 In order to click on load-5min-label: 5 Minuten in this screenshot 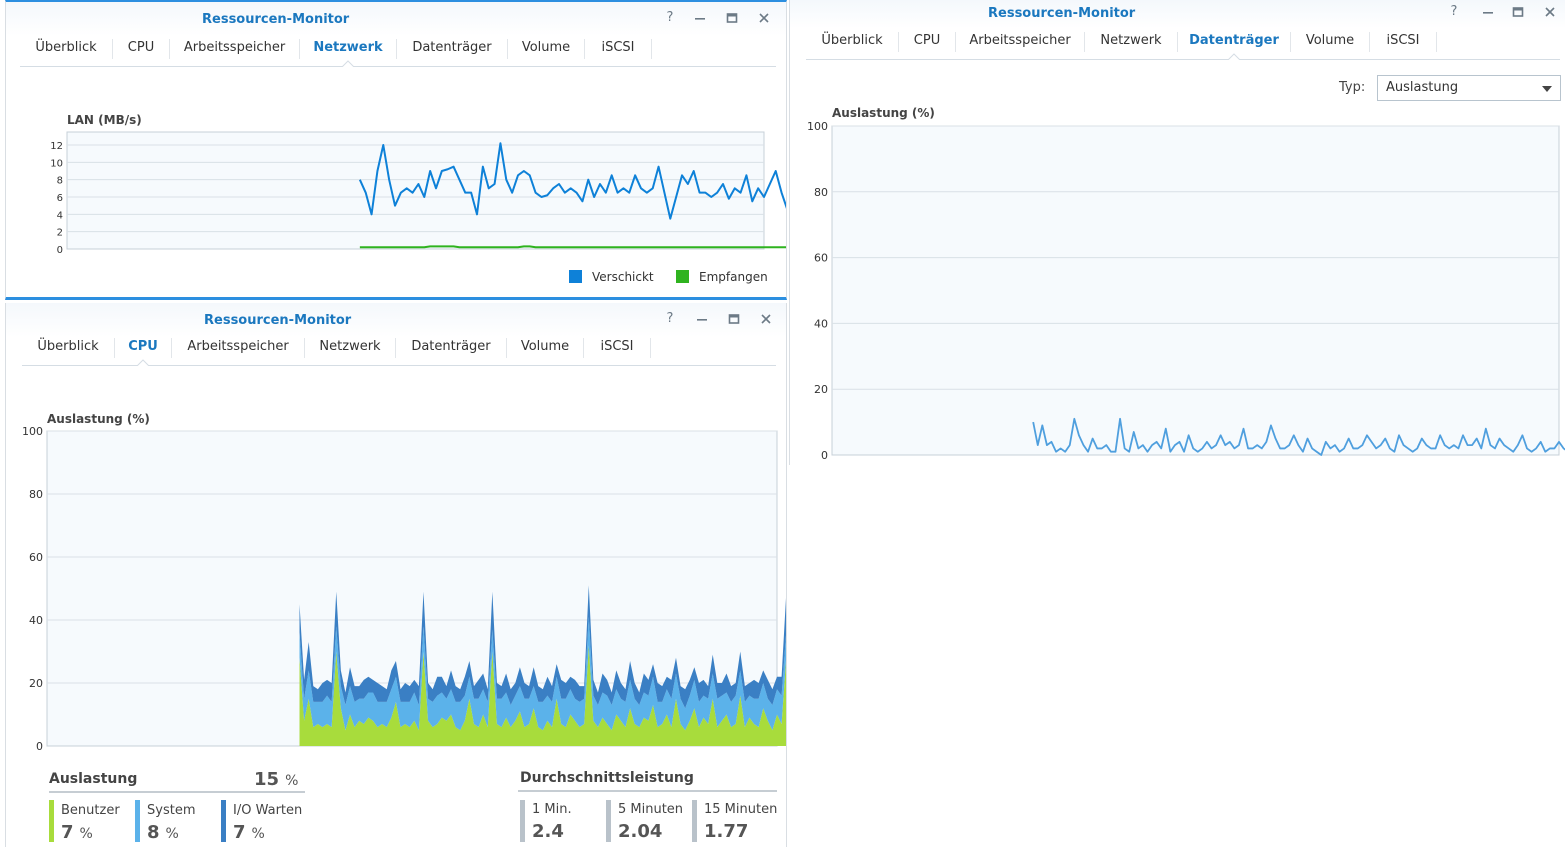, I will do `click(651, 809)`.